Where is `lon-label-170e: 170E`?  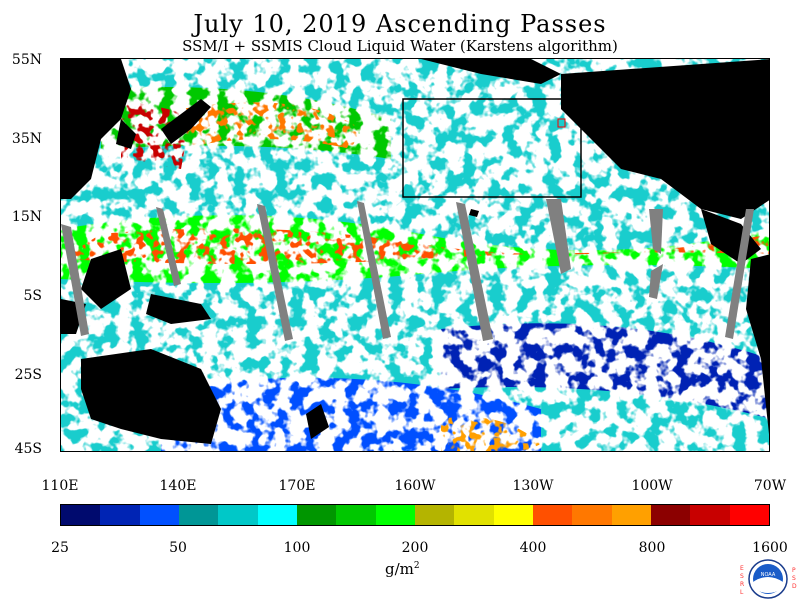 lon-label-170e: 170E is located at coordinates (297, 486).